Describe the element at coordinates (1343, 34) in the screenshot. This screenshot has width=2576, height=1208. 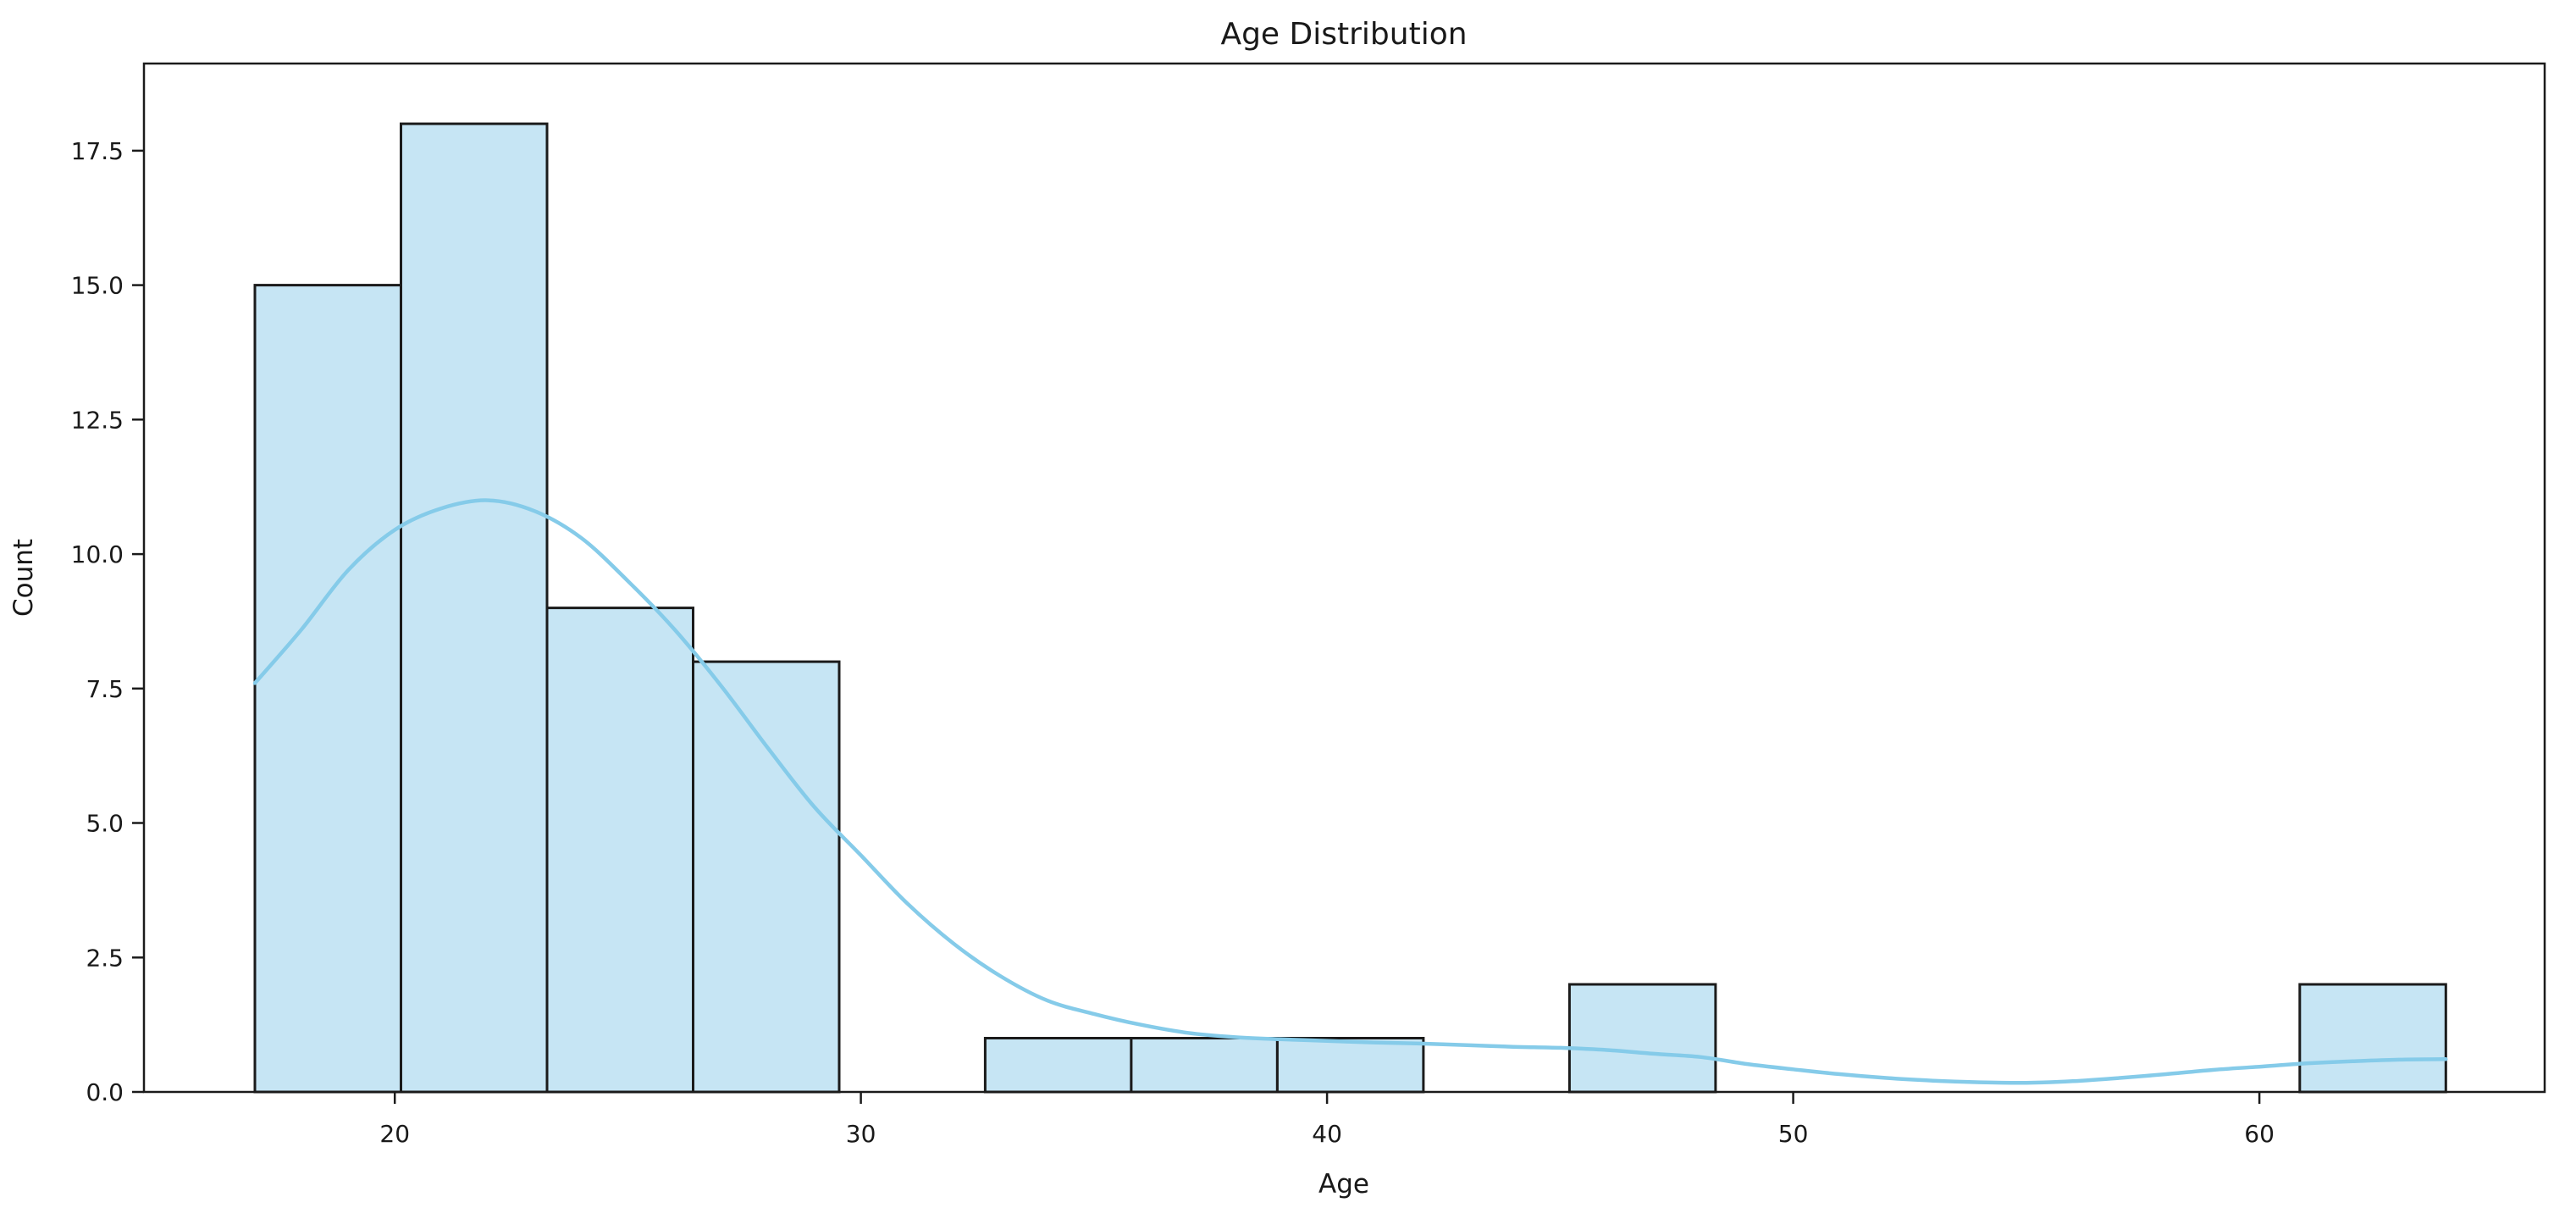
I see `chart-title: Age Distribution` at that location.